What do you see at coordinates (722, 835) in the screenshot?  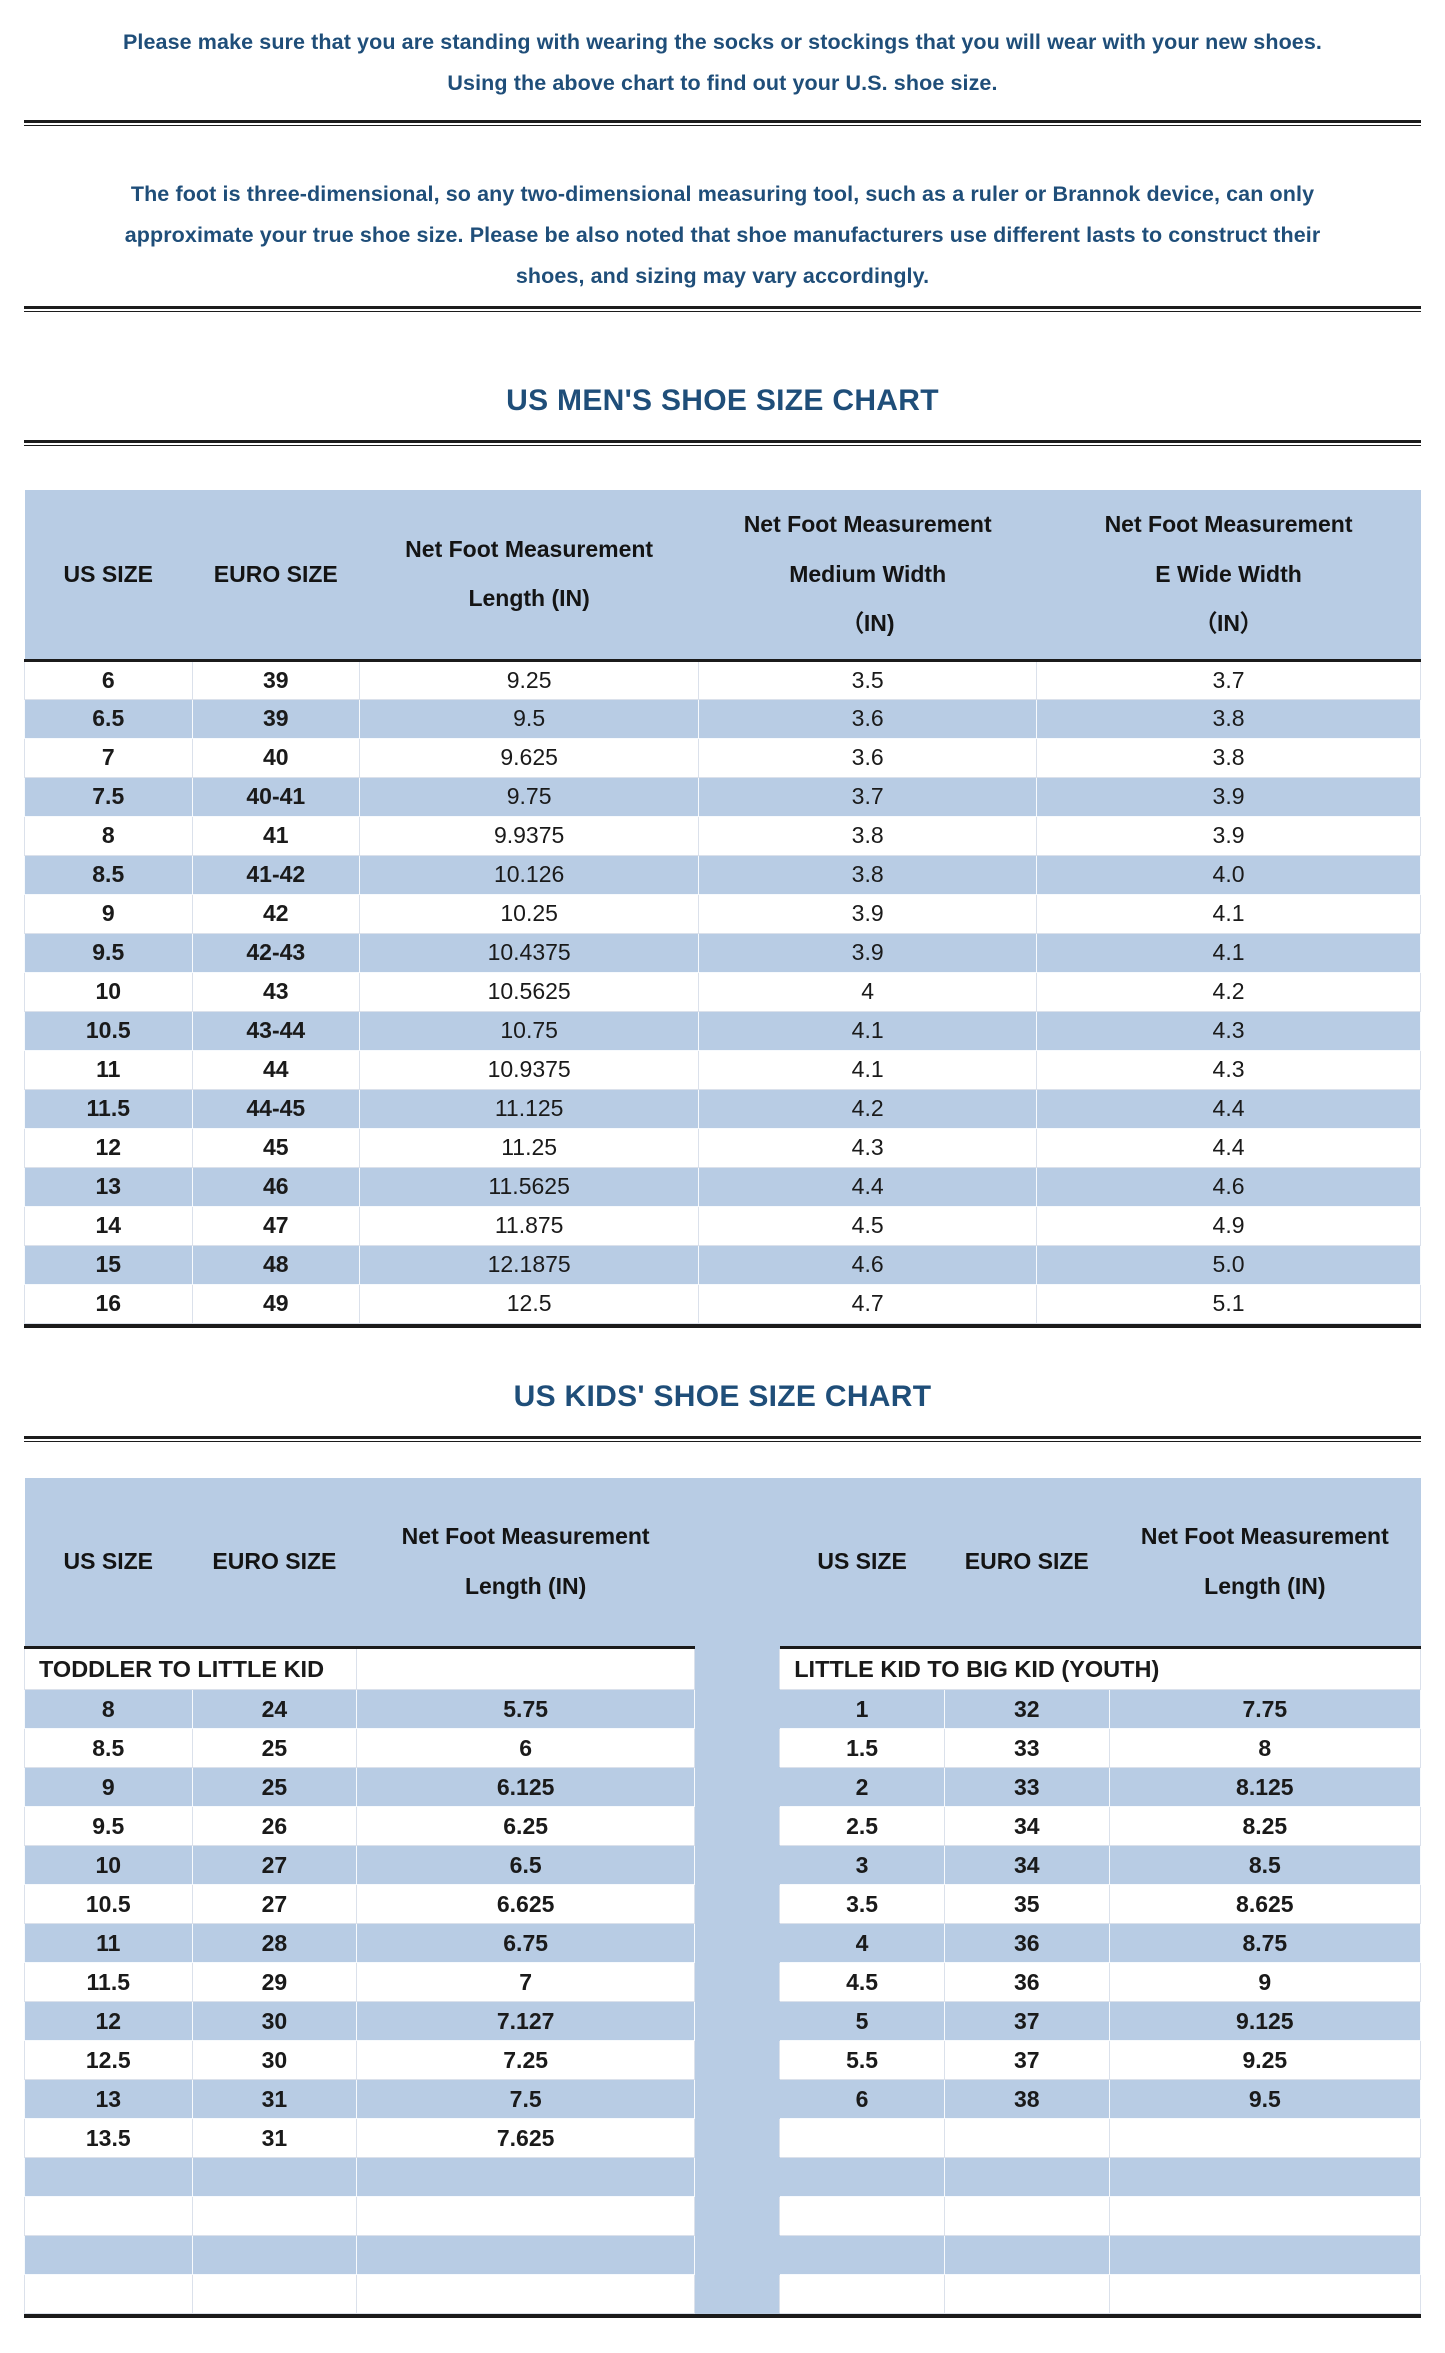 I see `mens-table-row: 8 41 9.9375 3.8 3.9` at bounding box center [722, 835].